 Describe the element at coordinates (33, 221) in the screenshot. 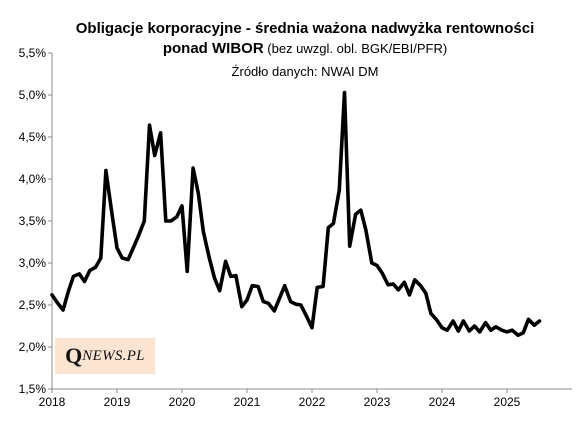

I see `y-tick-label: 3,5%` at that location.